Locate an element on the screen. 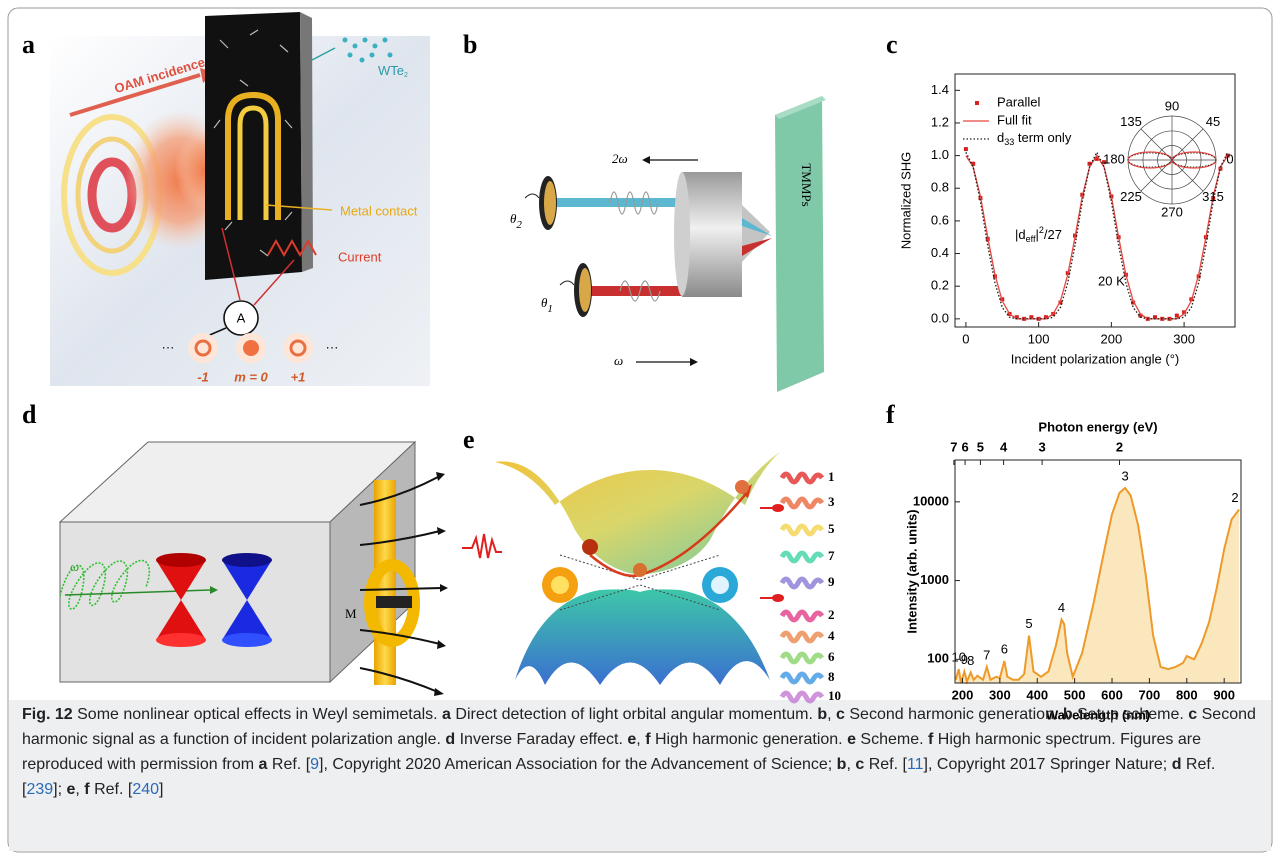  legend-label-part: 33 is located at coordinates (1009, 142).